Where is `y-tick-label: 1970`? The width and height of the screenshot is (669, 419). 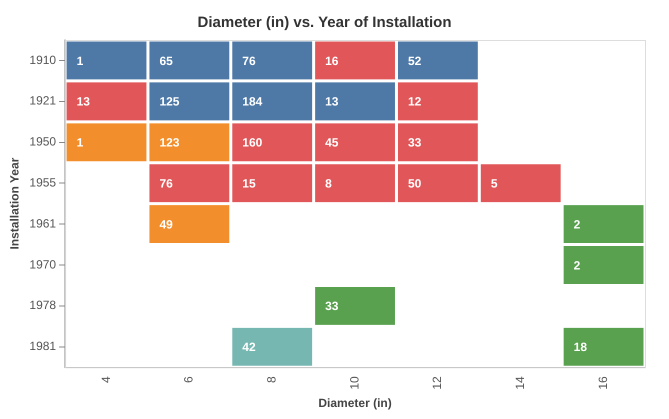 y-tick-label: 1970 is located at coordinates (42, 264).